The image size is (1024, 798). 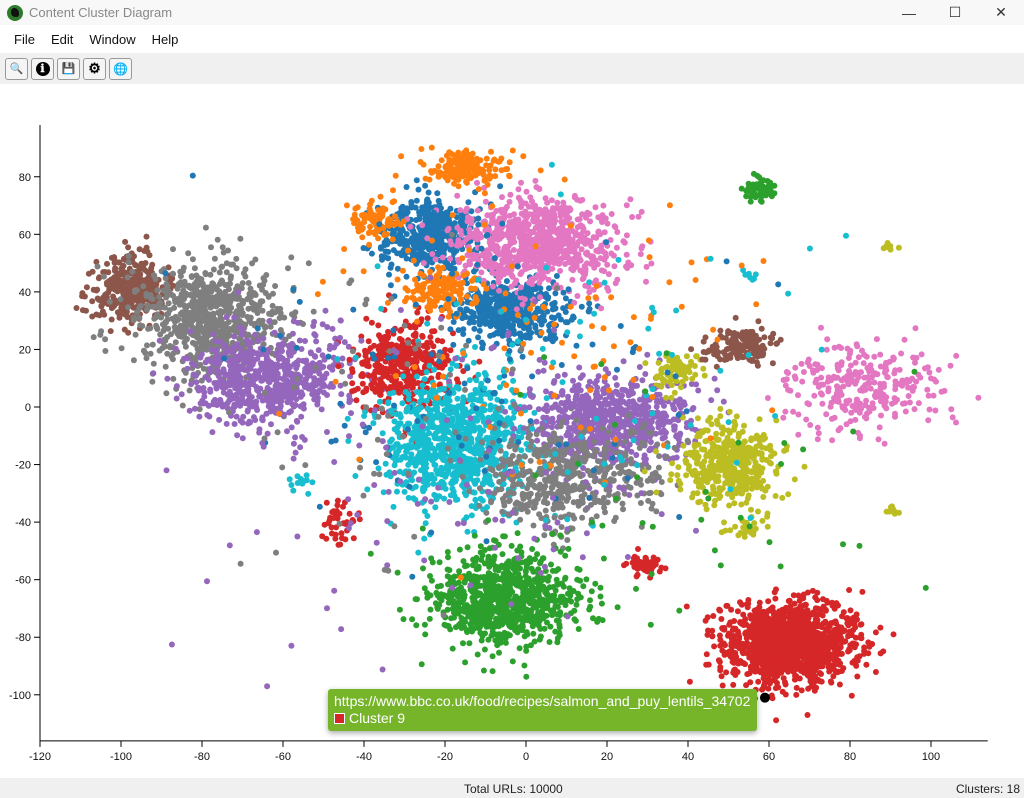 I want to click on menu-help: Help, so click(x=165, y=39).